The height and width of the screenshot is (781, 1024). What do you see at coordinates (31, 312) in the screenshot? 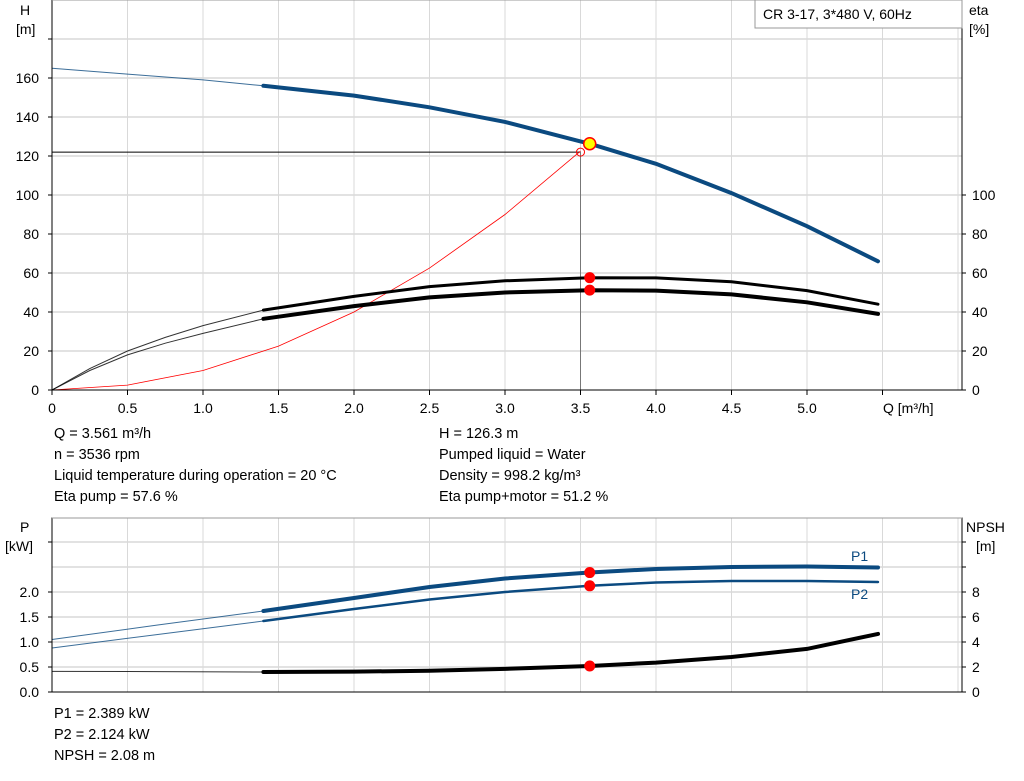
I see `y-tick-label-left: 40` at bounding box center [31, 312].